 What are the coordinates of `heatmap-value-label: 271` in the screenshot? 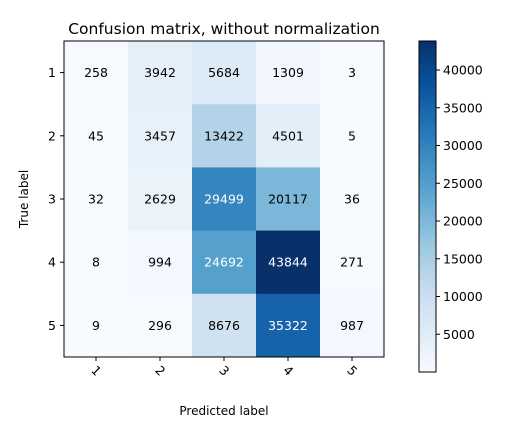 It's located at (352, 262).